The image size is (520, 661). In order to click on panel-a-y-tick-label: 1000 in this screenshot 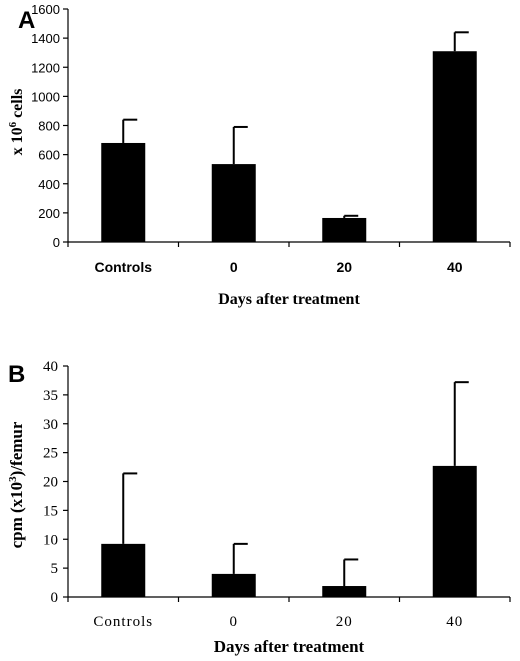, I will do `click(45, 96)`.